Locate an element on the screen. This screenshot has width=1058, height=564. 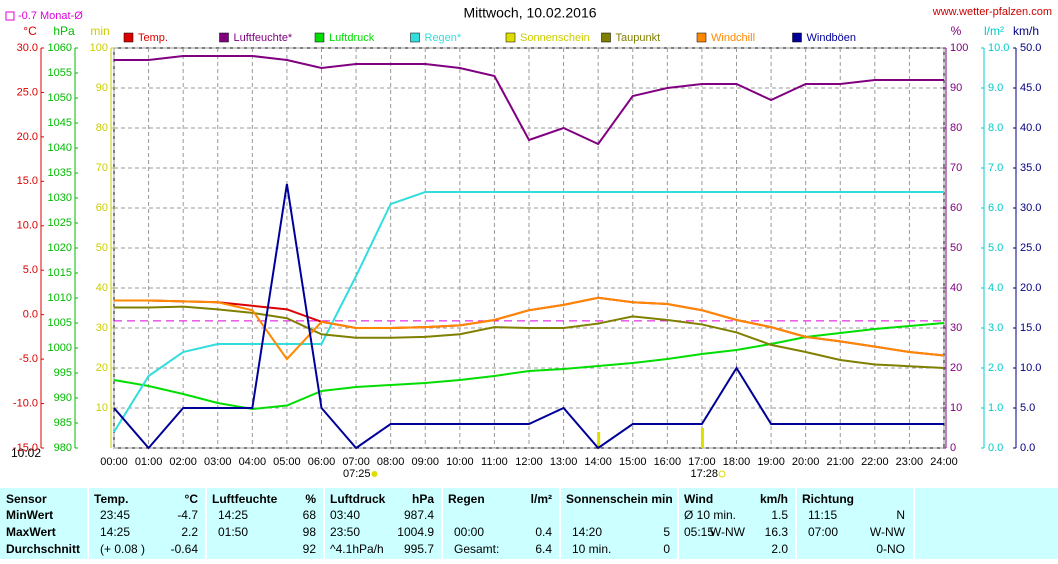
tick-label: 1030 is located at coordinates (60, 198).